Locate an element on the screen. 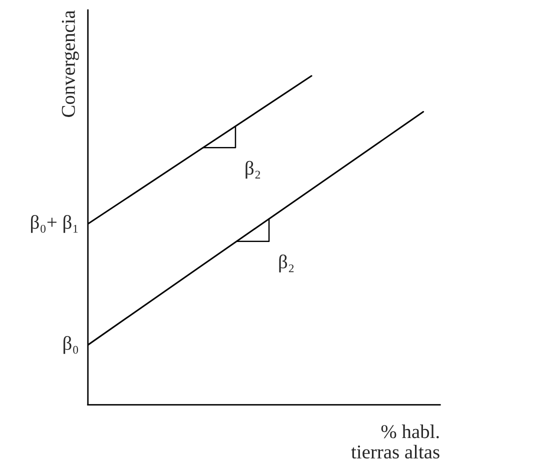 The width and height of the screenshot is (546, 460). x-axis-title: % habl. tierras altas is located at coordinates (395, 441).